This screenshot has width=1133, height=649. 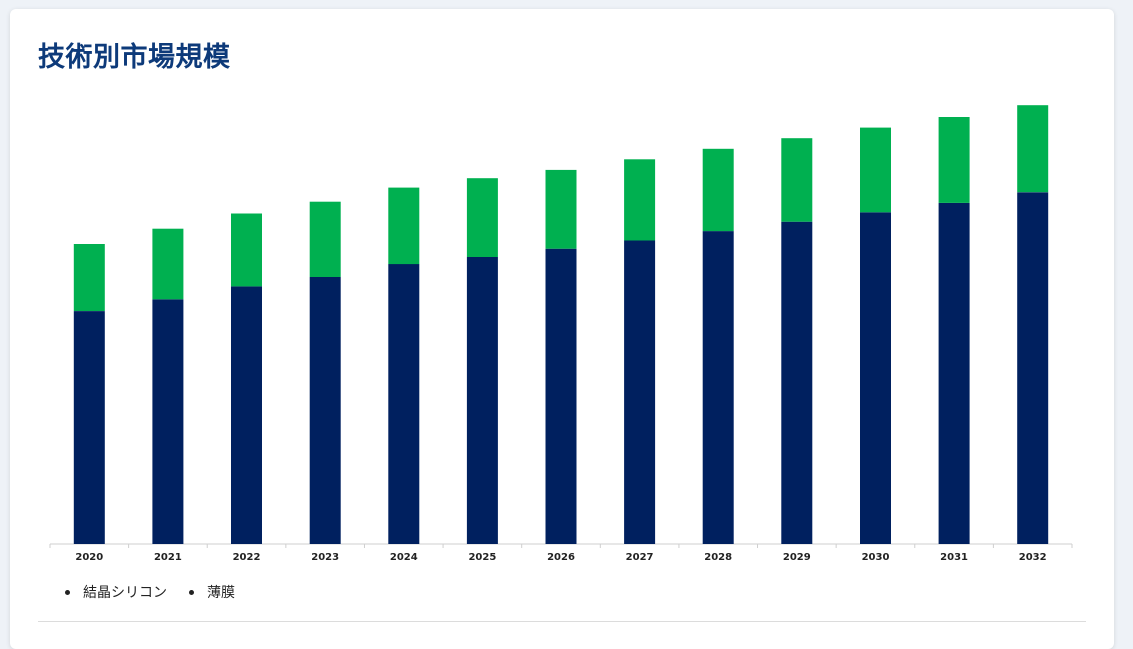 I want to click on x-tick-label: 2022, so click(x=247, y=557).